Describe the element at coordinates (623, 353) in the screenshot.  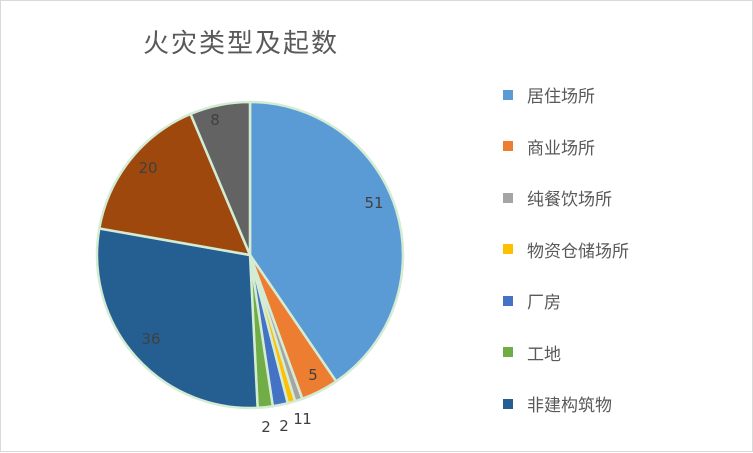
I see `legend-item: 工地` at that location.